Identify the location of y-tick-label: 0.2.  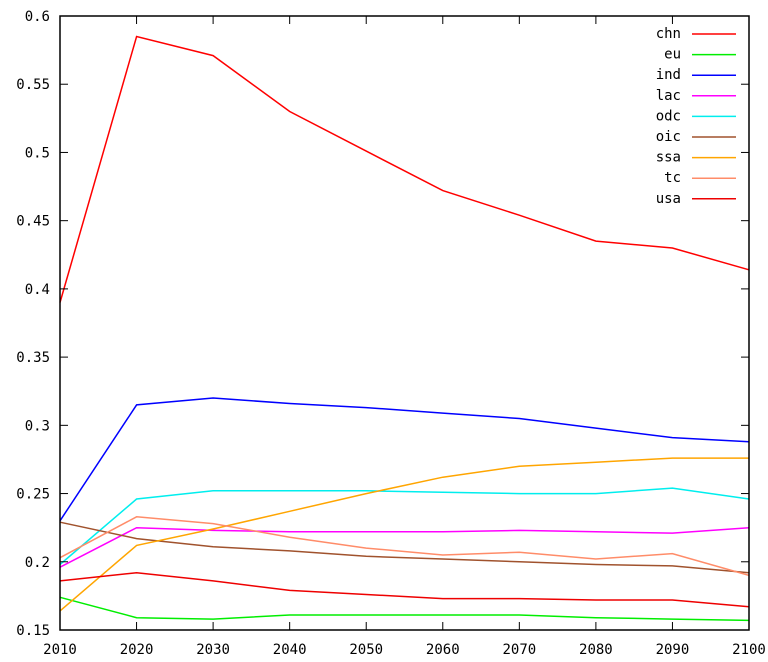
(37, 563).